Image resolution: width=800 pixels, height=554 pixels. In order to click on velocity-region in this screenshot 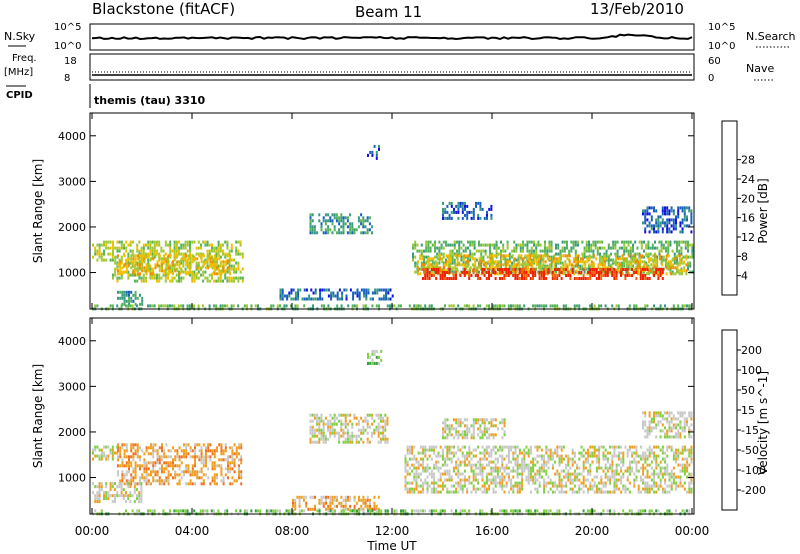, I will do `click(336, 503)`.